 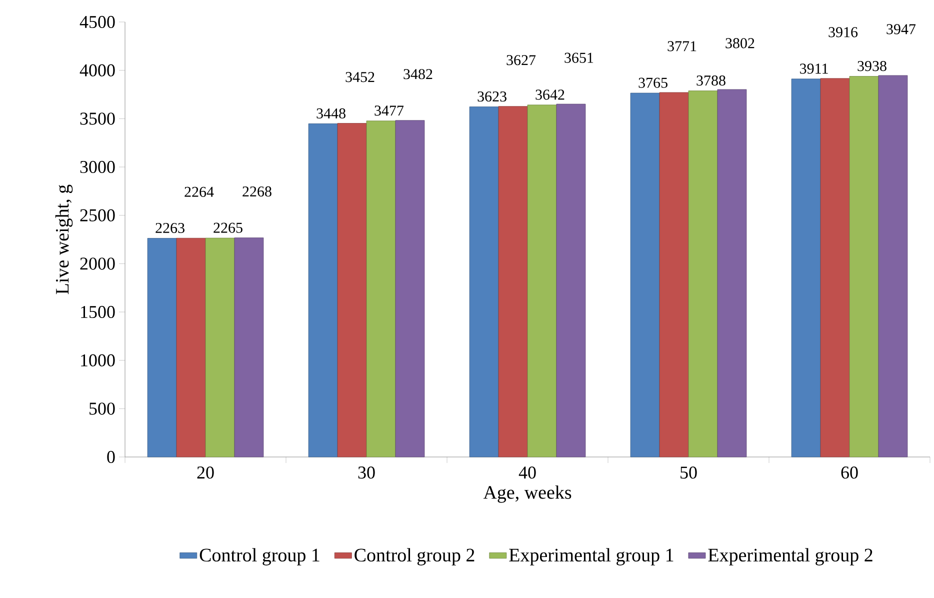 I want to click on data-label: 3448, so click(x=331, y=113).